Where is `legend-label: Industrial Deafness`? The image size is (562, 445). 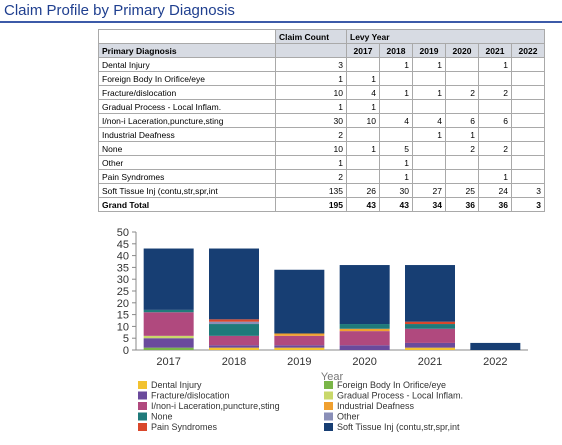 legend-label: Industrial Deafness is located at coordinates (376, 406).